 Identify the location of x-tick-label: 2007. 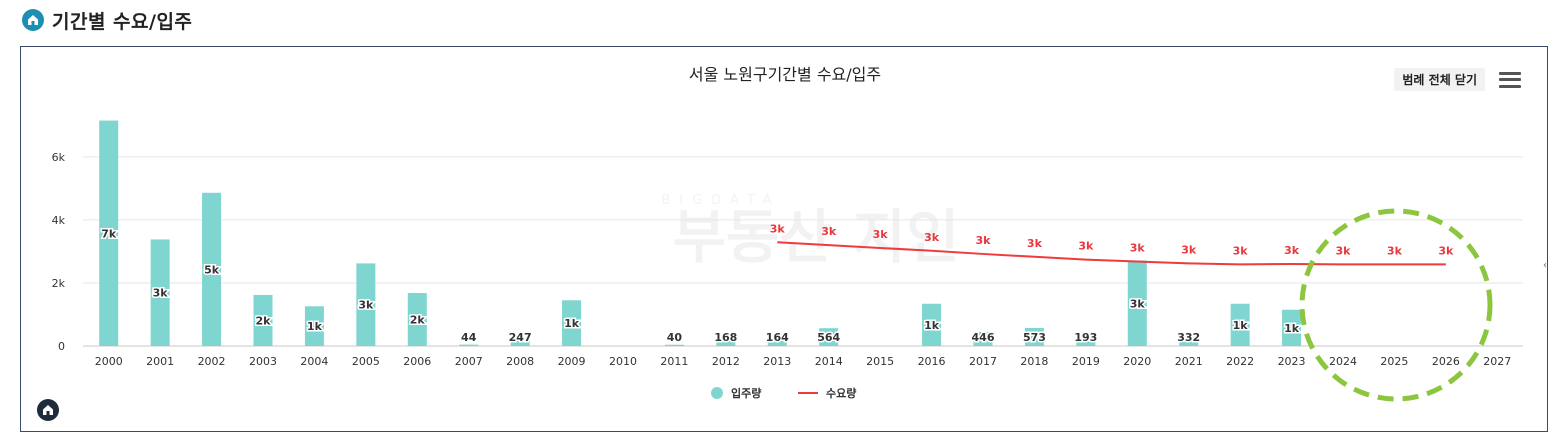
(469, 361).